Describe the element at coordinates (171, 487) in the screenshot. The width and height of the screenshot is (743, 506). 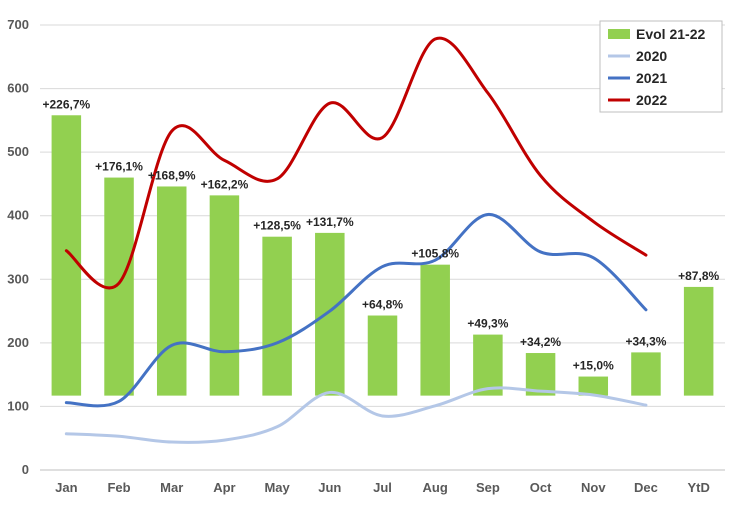
I see `x-tick-label: Mar` at that location.